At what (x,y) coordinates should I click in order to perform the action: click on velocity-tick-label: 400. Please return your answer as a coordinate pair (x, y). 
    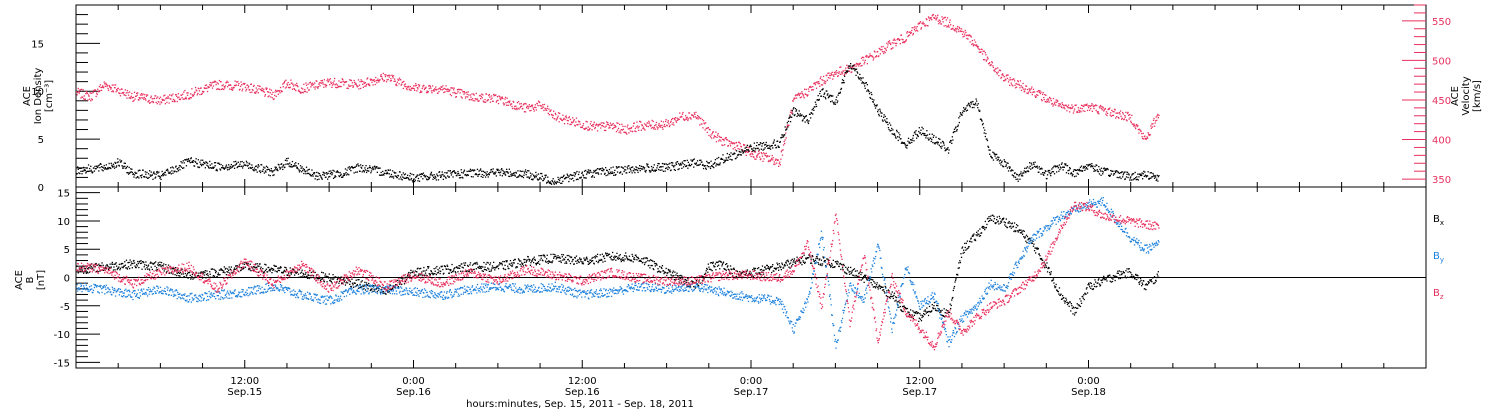
    Looking at the image, I should click on (1441, 141).